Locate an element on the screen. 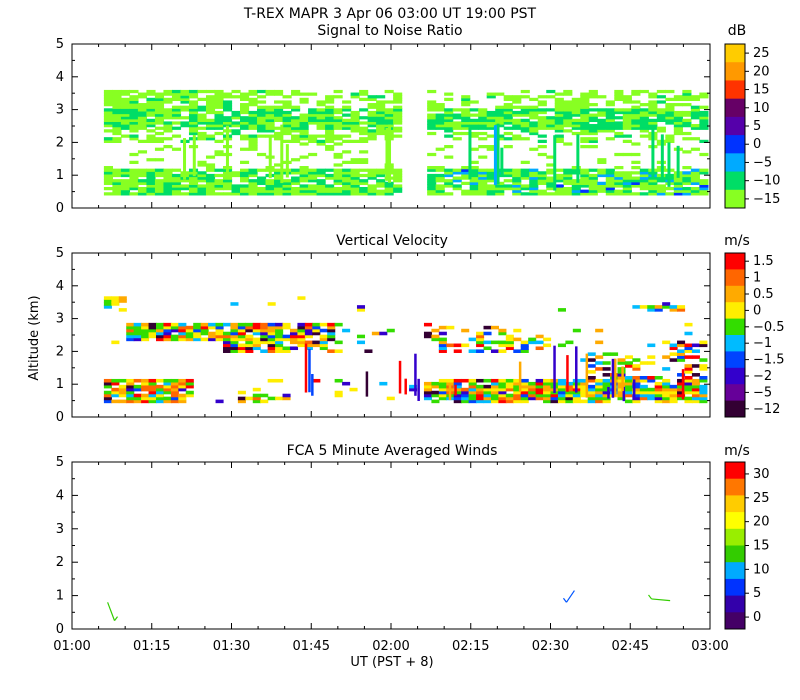 This screenshot has width=800, height=700. snr-streak is located at coordinates (498, 154).